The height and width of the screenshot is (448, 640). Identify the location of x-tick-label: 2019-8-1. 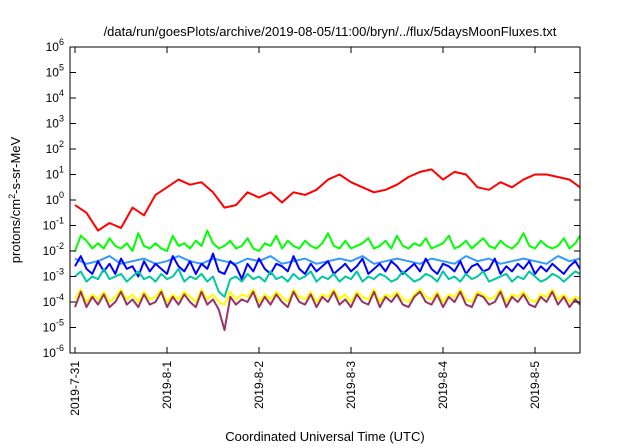
(167, 385).